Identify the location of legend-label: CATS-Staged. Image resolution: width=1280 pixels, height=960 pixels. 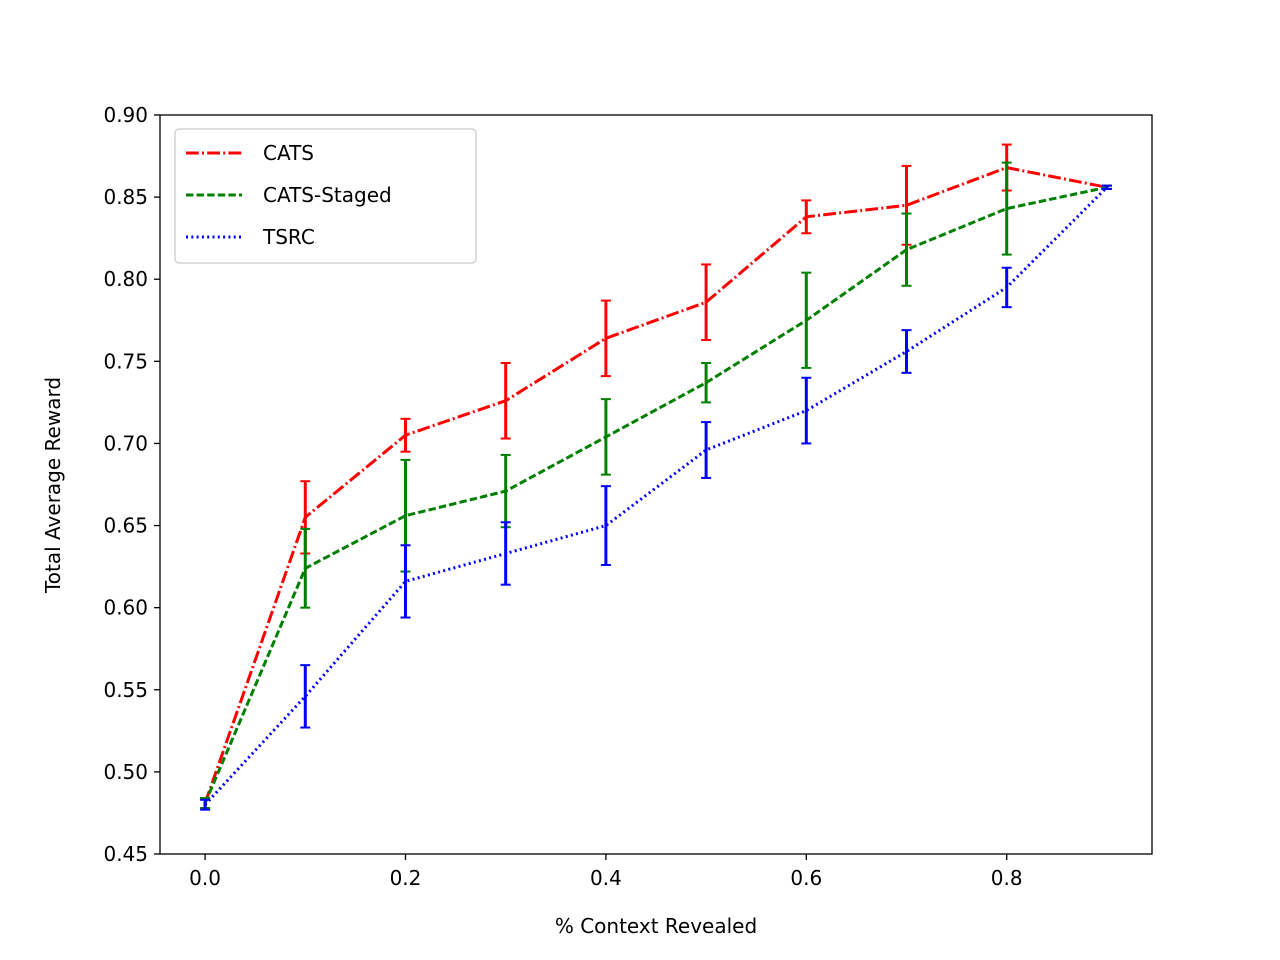
(327, 195).